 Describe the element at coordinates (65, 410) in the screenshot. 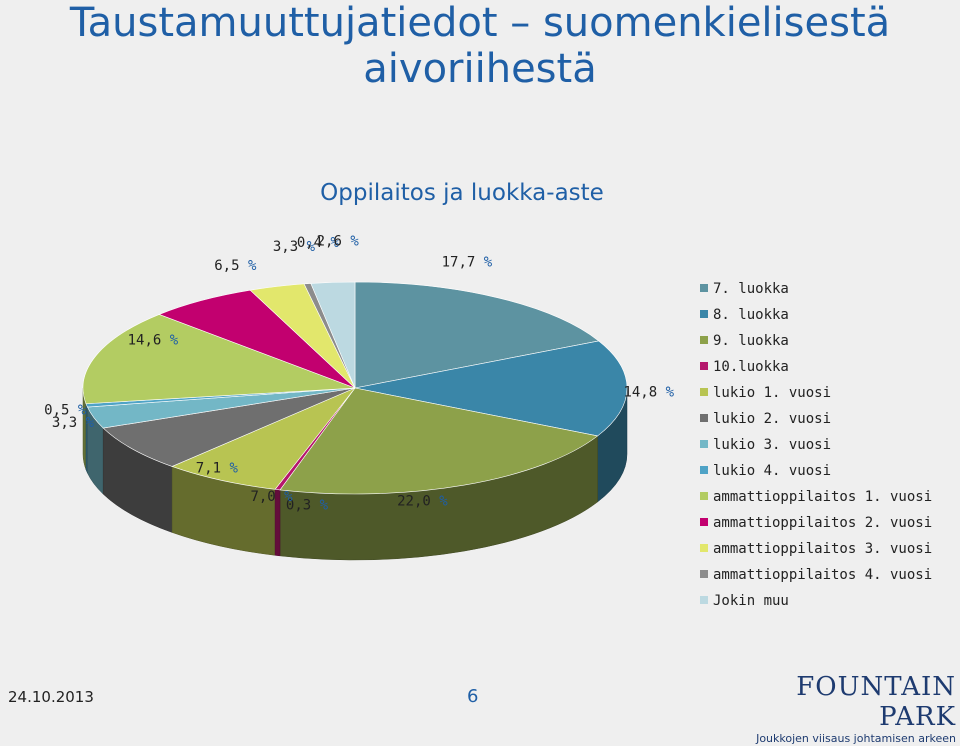

I see `data-label-7: 0,5 %` at that location.